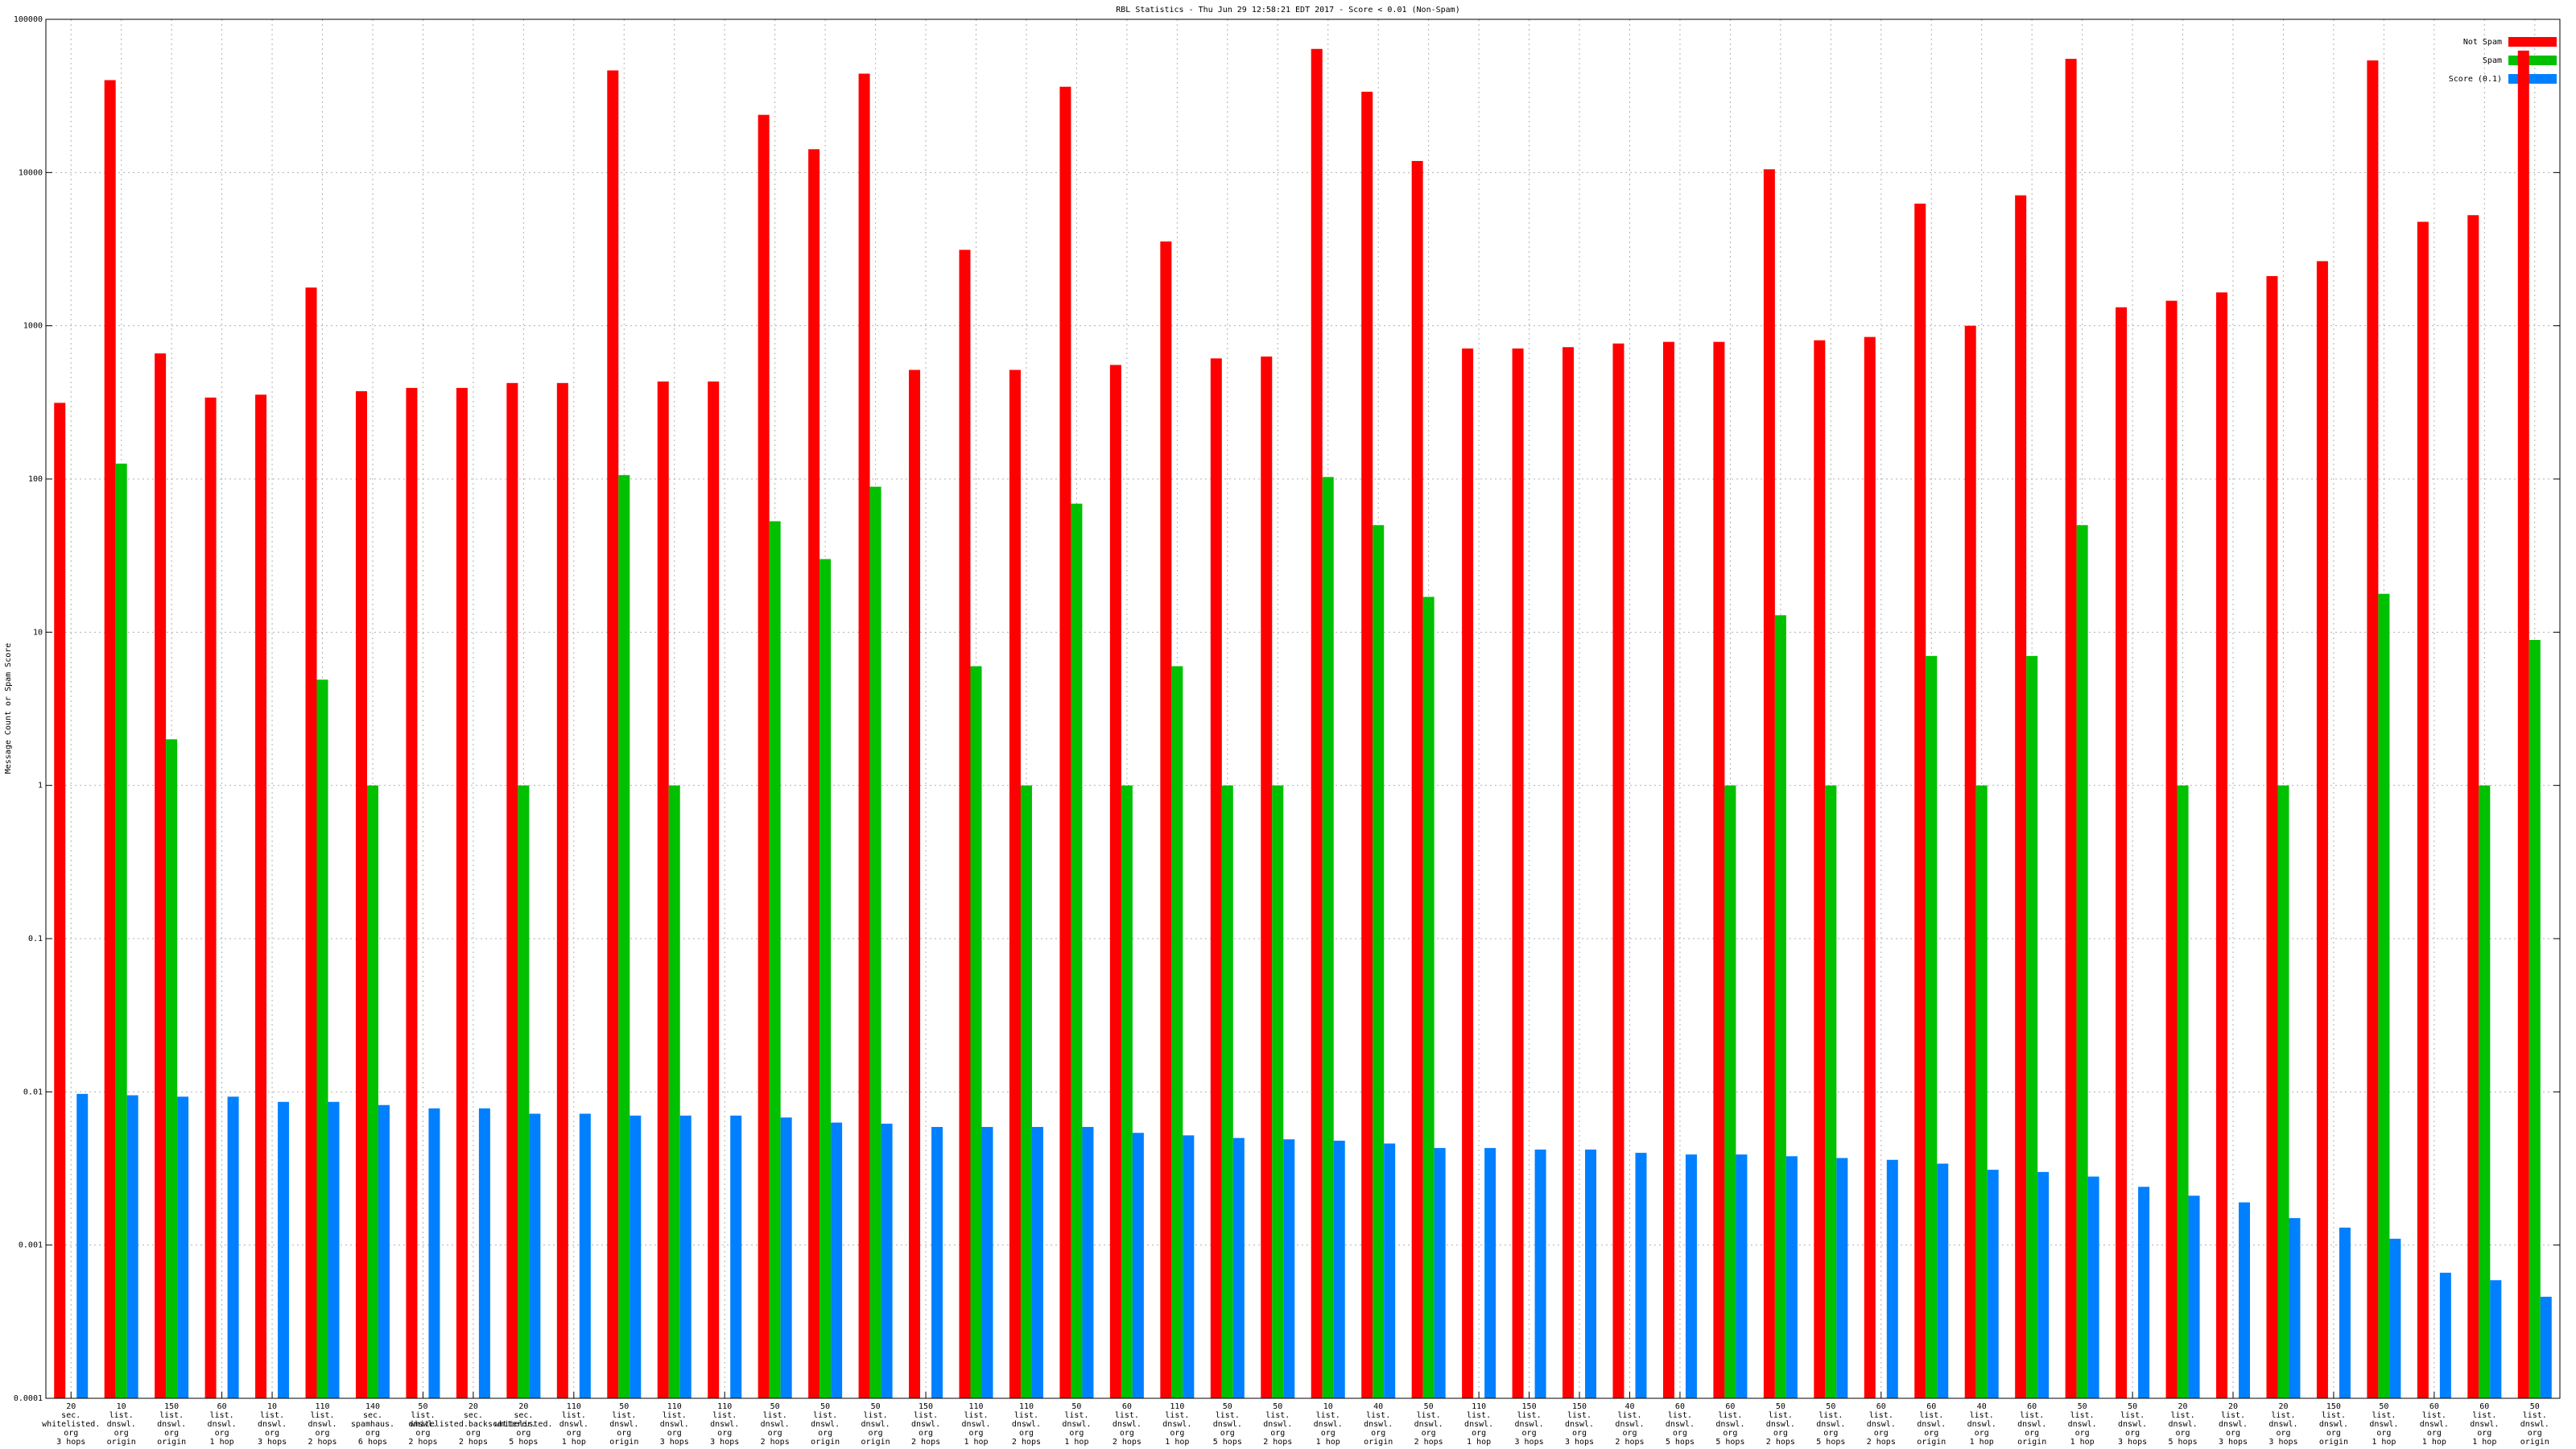  I want to click on x-tick-label: 20, so click(2283, 1406).